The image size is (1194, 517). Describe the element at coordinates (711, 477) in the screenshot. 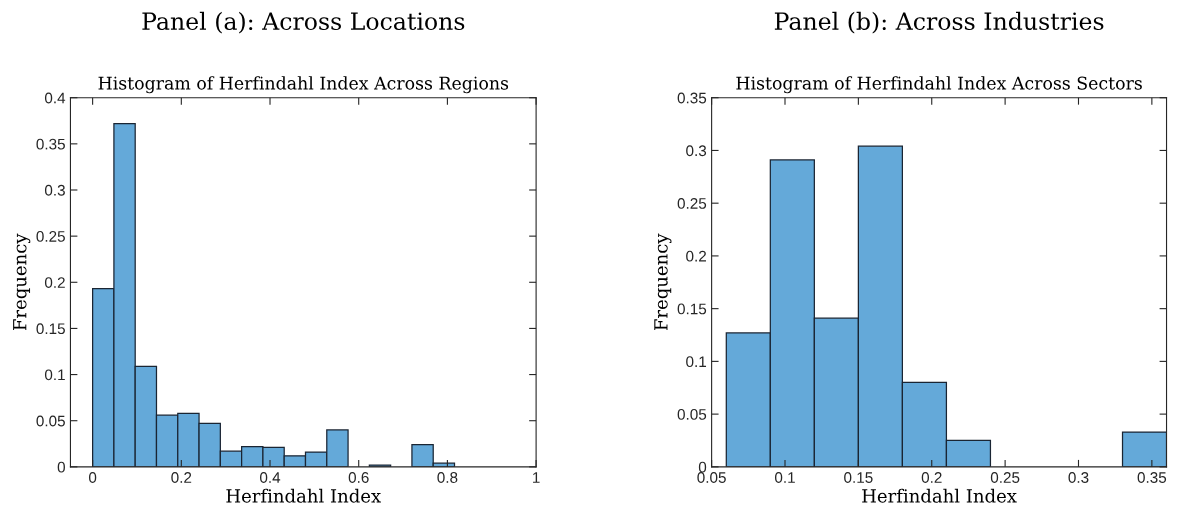

I see `x-tick-label: 0.05` at that location.